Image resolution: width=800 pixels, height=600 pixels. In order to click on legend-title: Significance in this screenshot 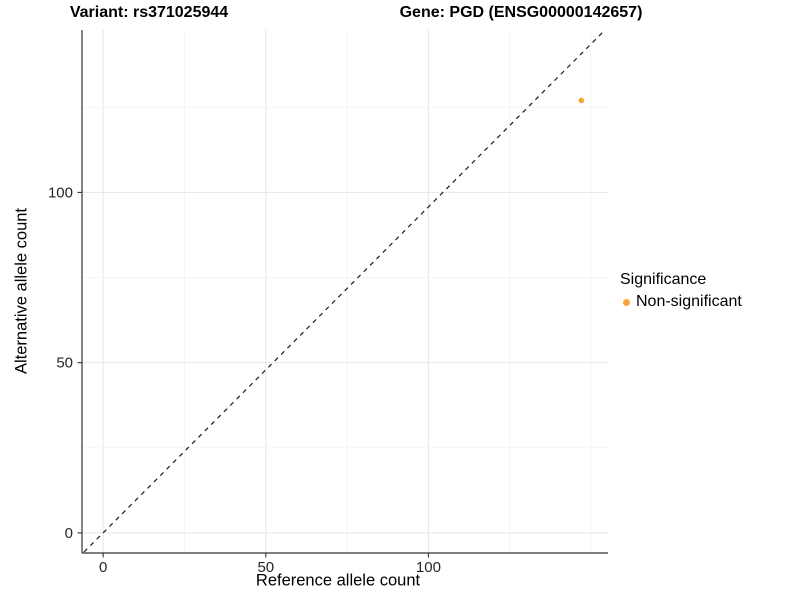, I will do `click(663, 279)`.